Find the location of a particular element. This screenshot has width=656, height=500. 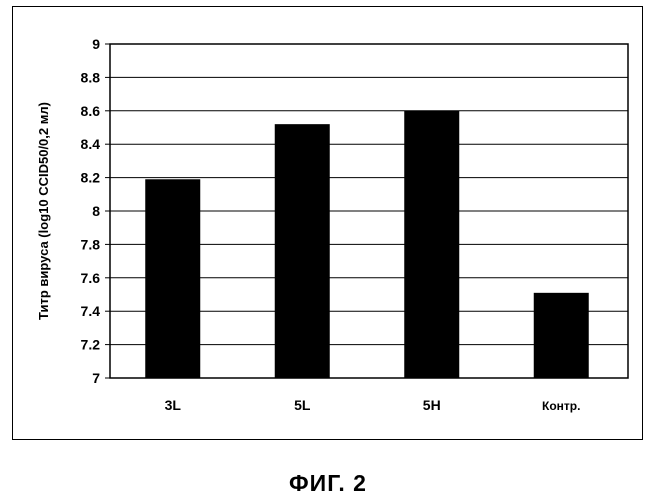

x-category-label: 3L is located at coordinates (173, 405).